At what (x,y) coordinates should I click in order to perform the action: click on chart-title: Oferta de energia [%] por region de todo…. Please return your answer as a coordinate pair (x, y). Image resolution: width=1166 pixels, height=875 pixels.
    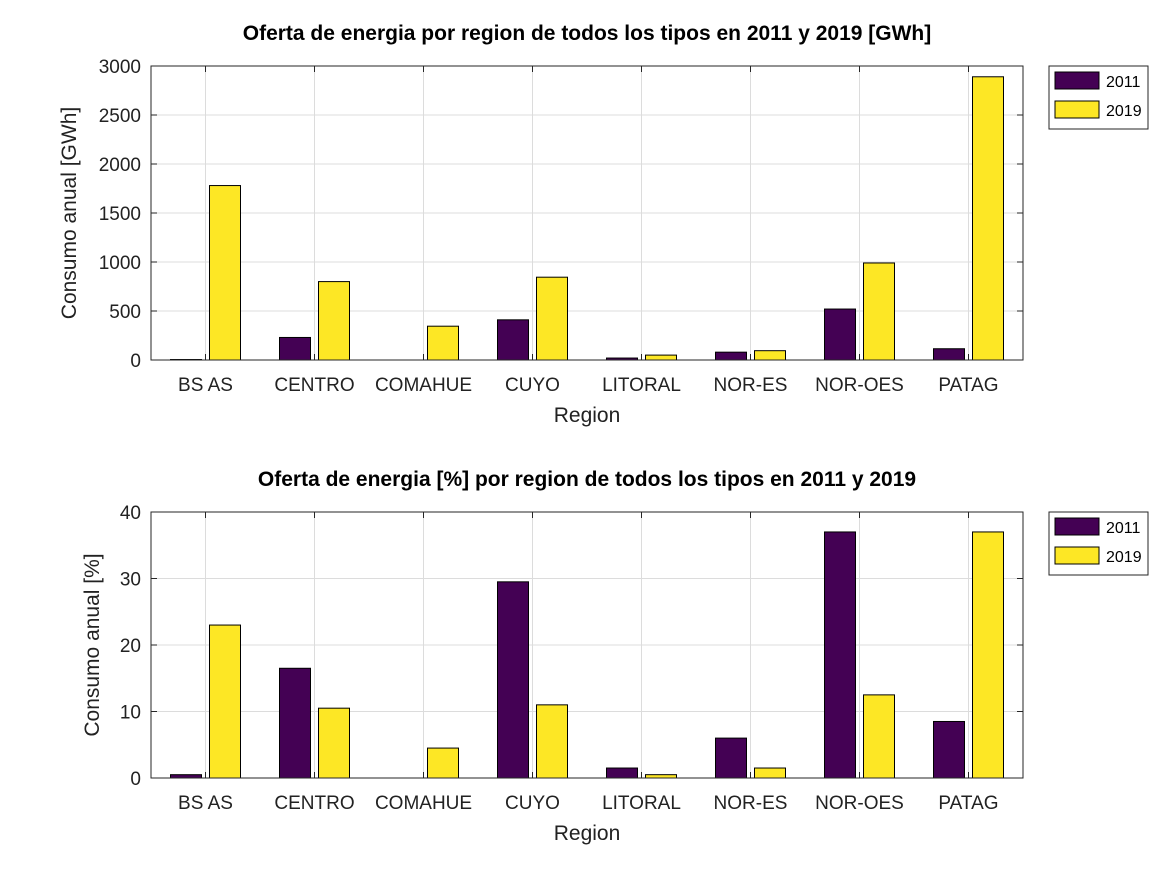
    Looking at the image, I should click on (587, 479).